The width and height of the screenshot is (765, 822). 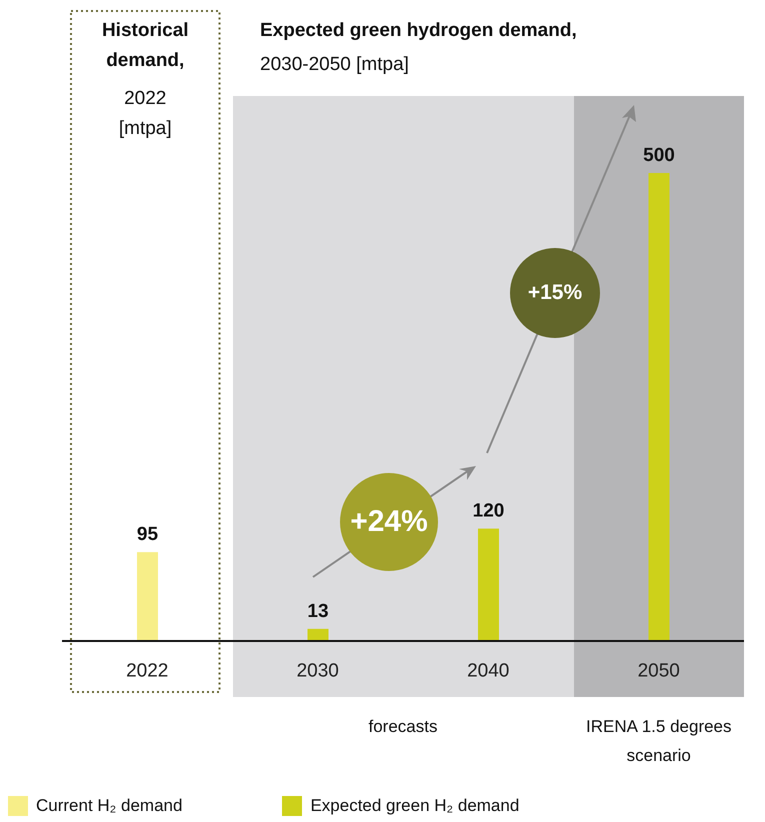 I want to click on legend-label: Expected green H₂ demand, so click(x=415, y=806).